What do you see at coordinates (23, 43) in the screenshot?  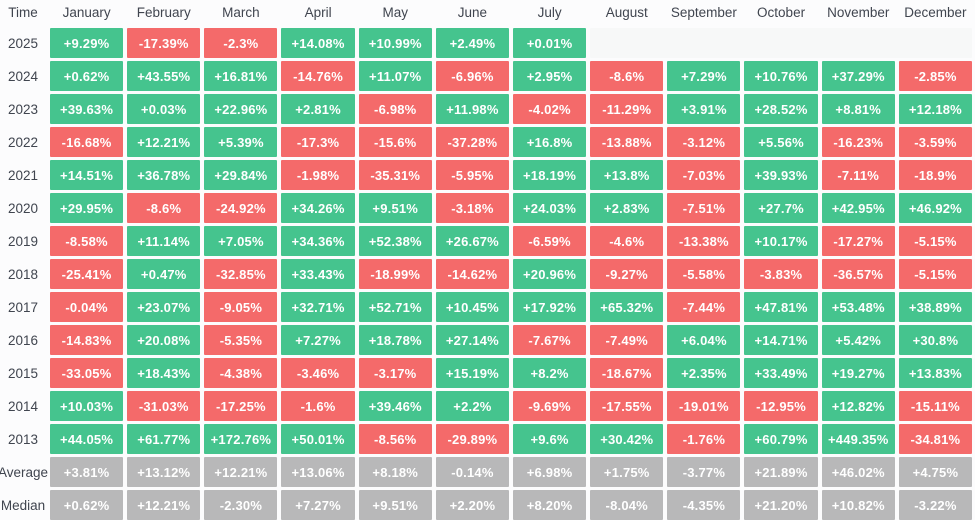 I see `row-label-2025: 2025` at bounding box center [23, 43].